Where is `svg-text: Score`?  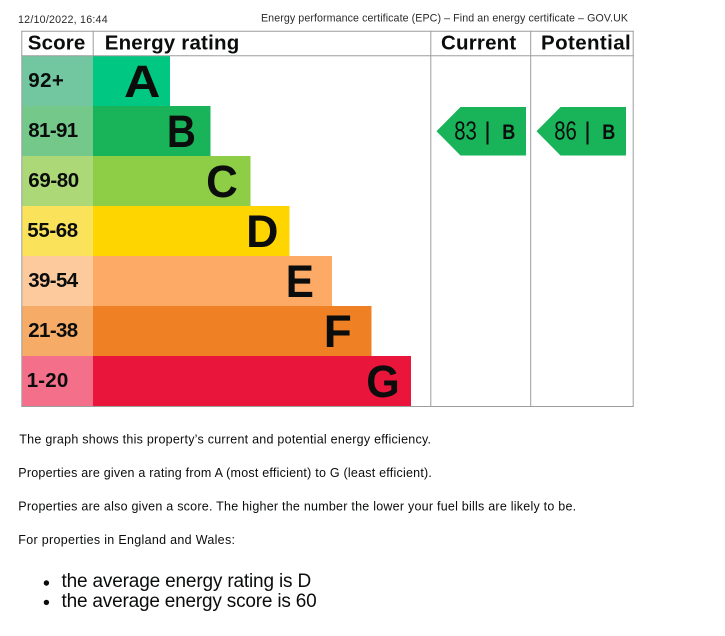
svg-text: Score is located at coordinates (56, 43).